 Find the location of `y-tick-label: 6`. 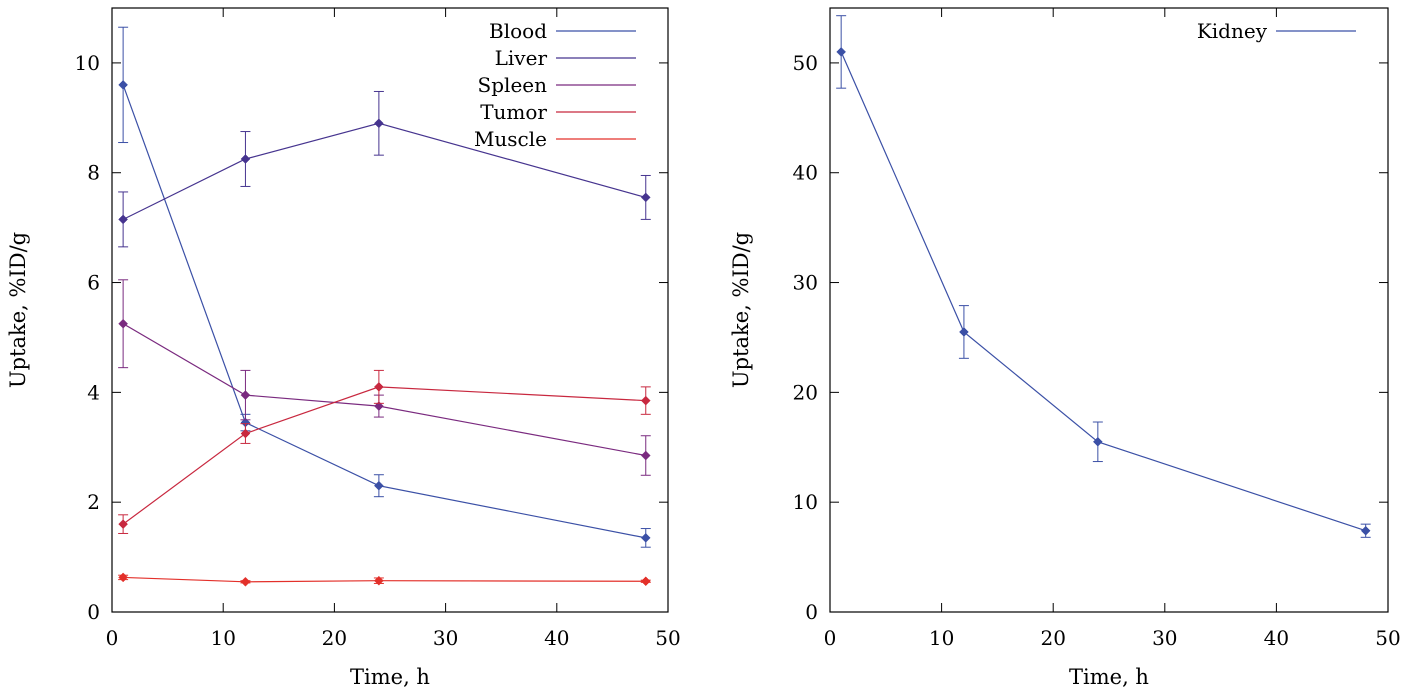

y-tick-label: 6 is located at coordinates (93, 283).